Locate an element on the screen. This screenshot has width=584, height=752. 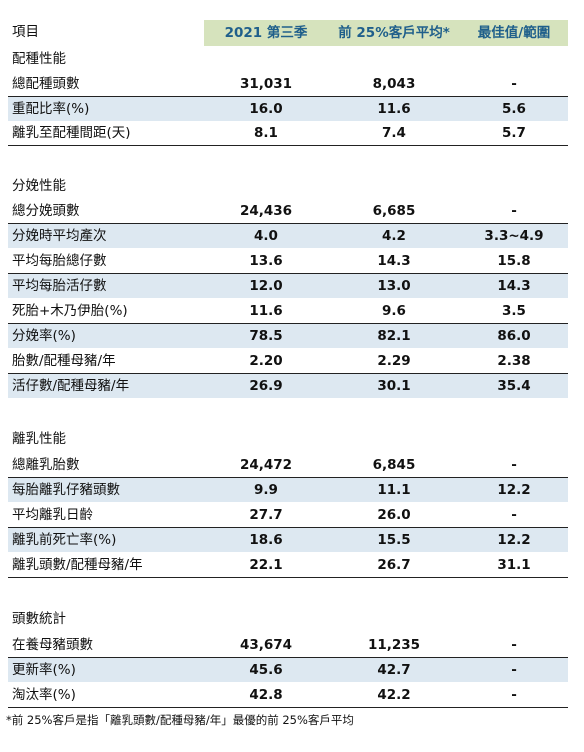
table-row: 離乳前死亡率(%) 18.6 15.5 12.2 is located at coordinates (288, 540).